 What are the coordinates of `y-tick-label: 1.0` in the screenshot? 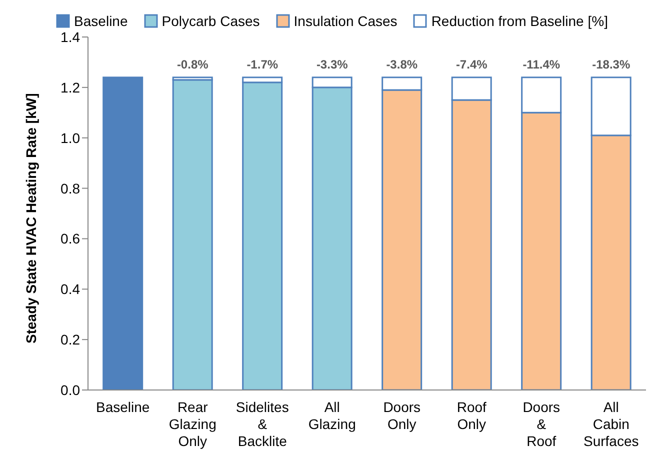 It's located at (70, 138).